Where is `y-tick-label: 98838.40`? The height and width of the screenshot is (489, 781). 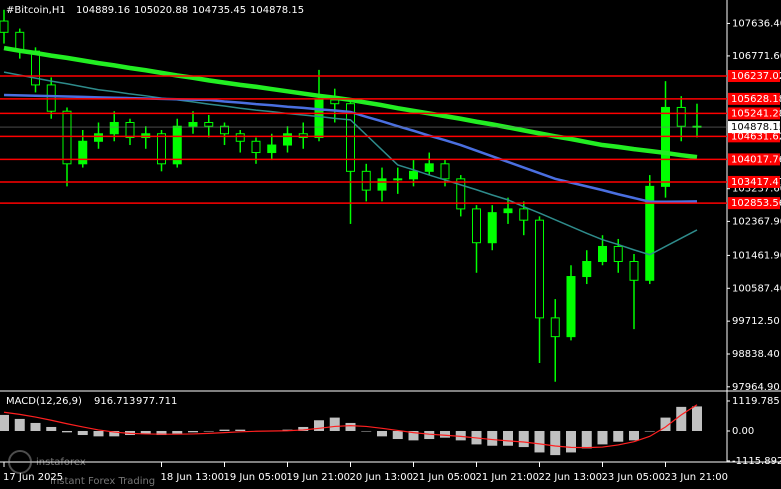
y-tick-label: 98838.40 is located at coordinates (756, 354).